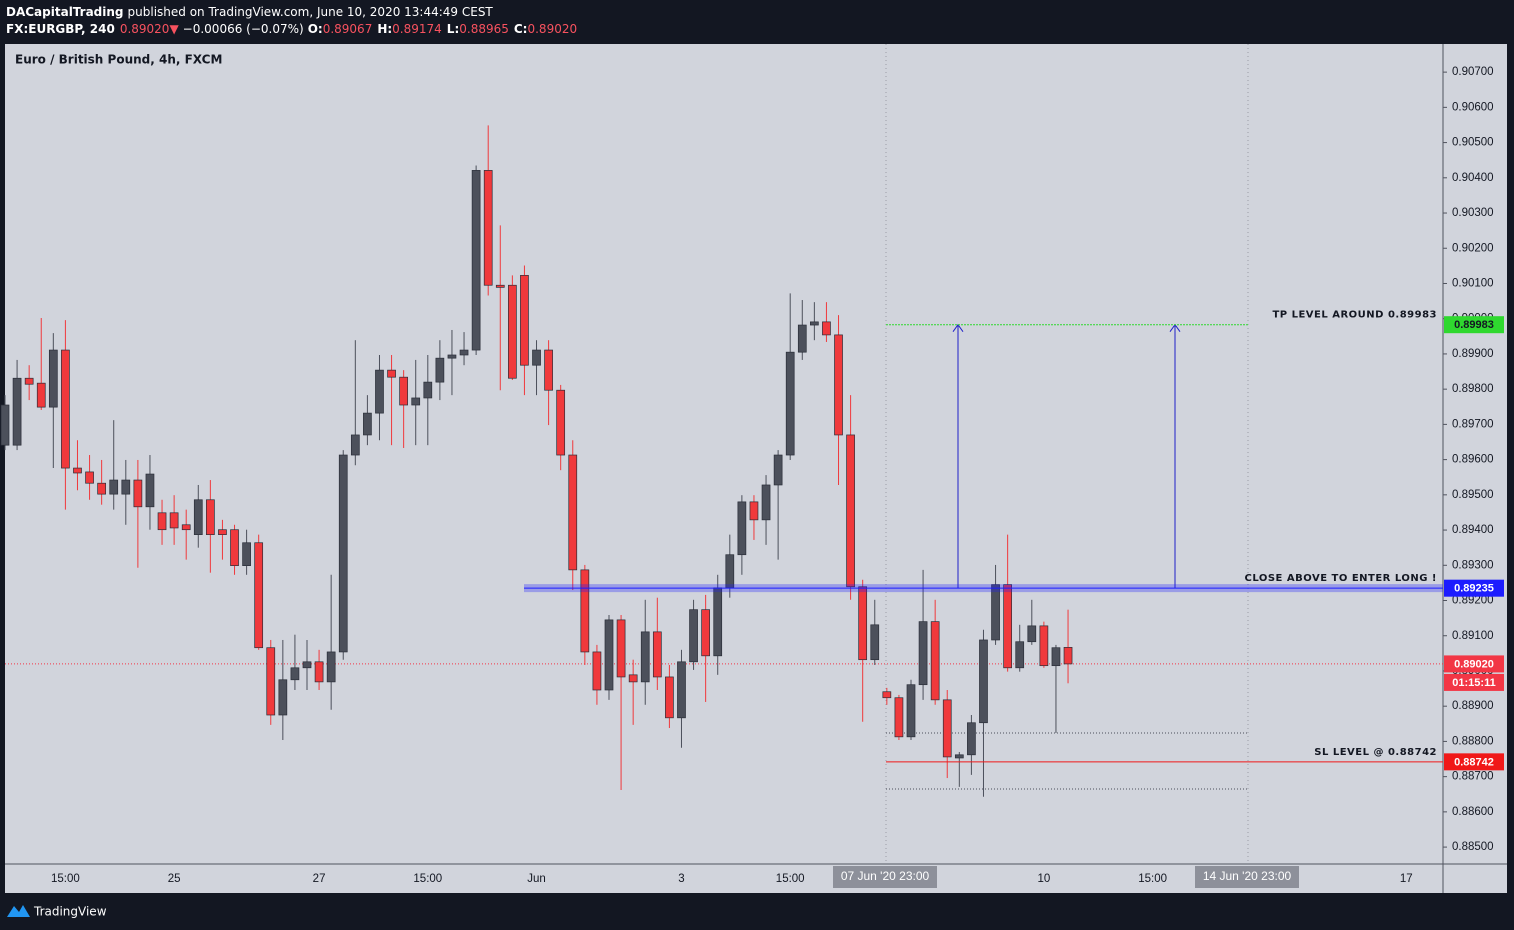 This screenshot has height=930, width=1514. Describe the element at coordinates (521, 29) in the screenshot. I see `ohlc-key: C:` at that location.